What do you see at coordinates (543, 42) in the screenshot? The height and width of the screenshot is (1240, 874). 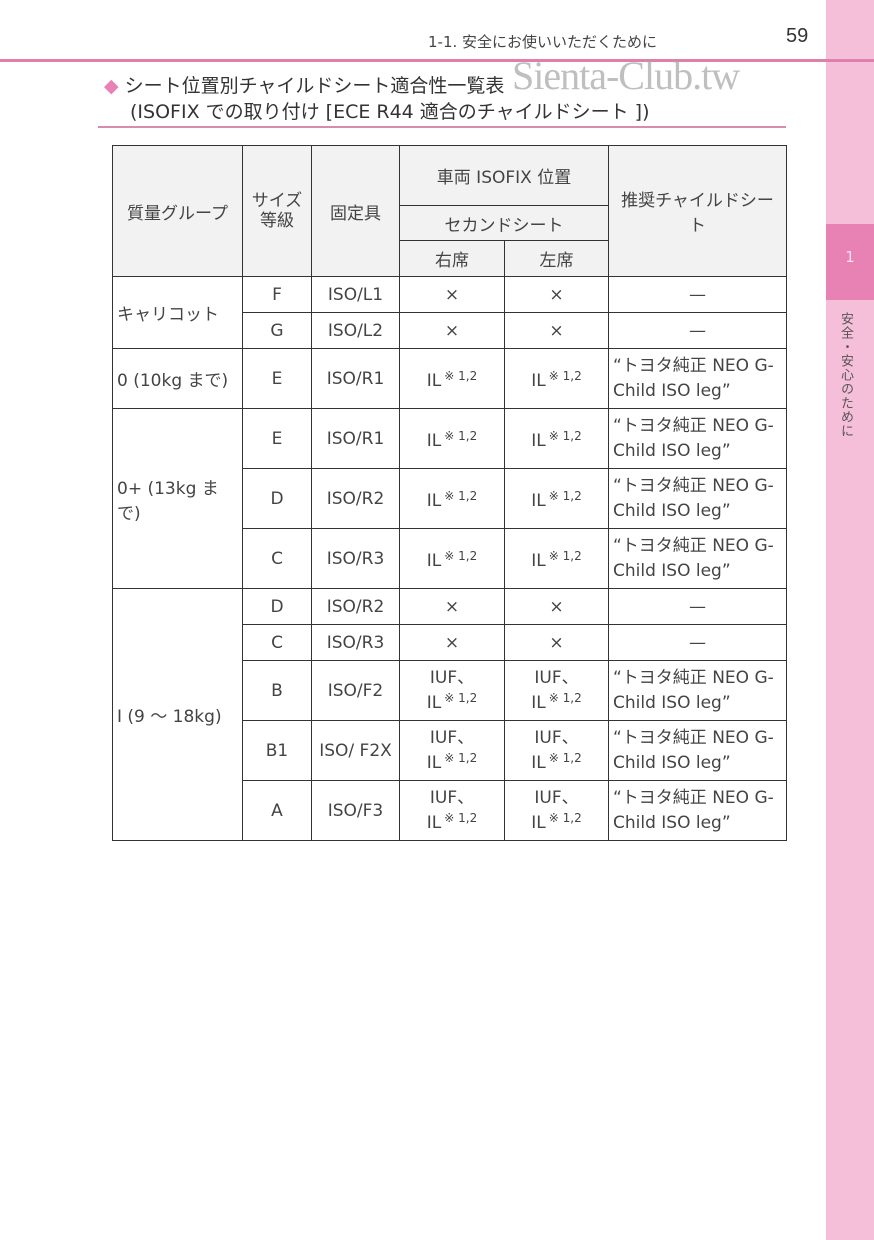 I see `section-header: 1-1. 安全にお使いいただくために` at bounding box center [543, 42].